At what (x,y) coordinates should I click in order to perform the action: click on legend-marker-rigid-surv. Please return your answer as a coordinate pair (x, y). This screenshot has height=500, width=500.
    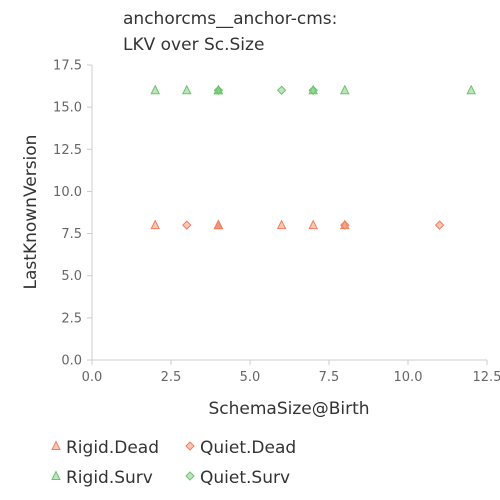
    Looking at the image, I should click on (56, 475).